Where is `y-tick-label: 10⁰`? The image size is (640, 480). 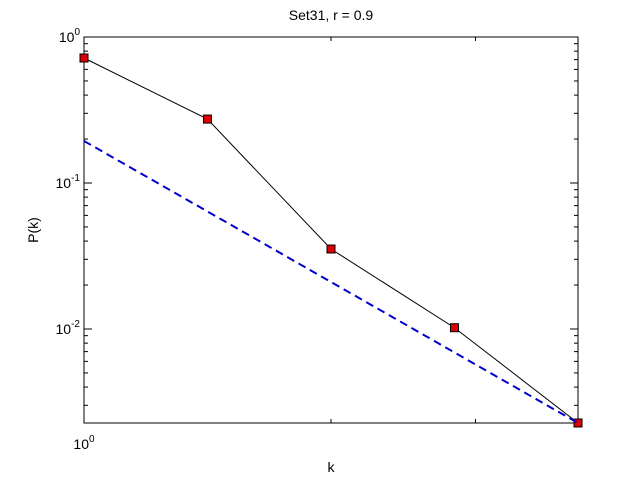 y-tick-label: 10⁰ is located at coordinates (70, 36).